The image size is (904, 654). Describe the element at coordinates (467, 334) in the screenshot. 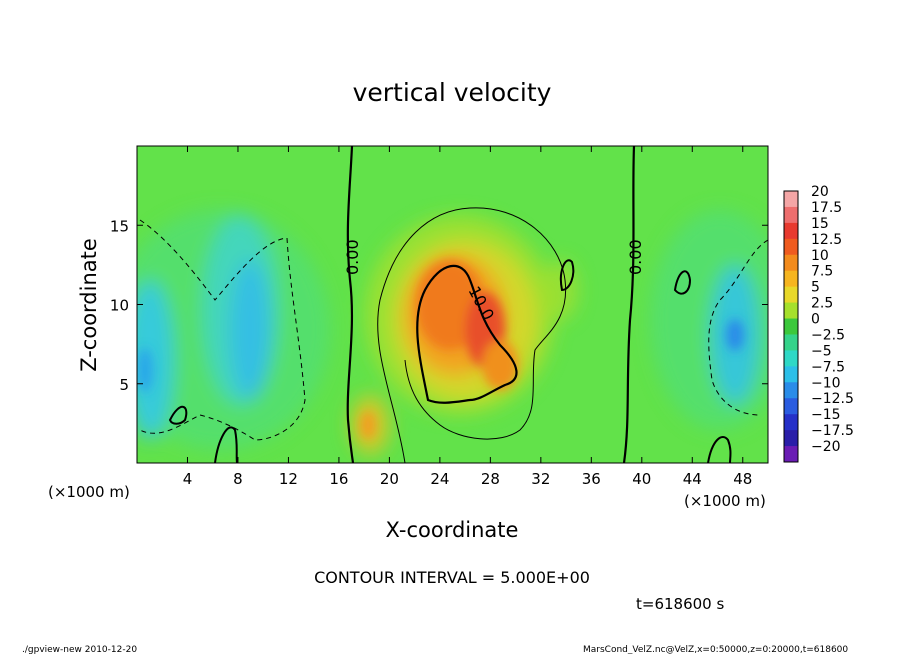

I see `contour-ten` at that location.